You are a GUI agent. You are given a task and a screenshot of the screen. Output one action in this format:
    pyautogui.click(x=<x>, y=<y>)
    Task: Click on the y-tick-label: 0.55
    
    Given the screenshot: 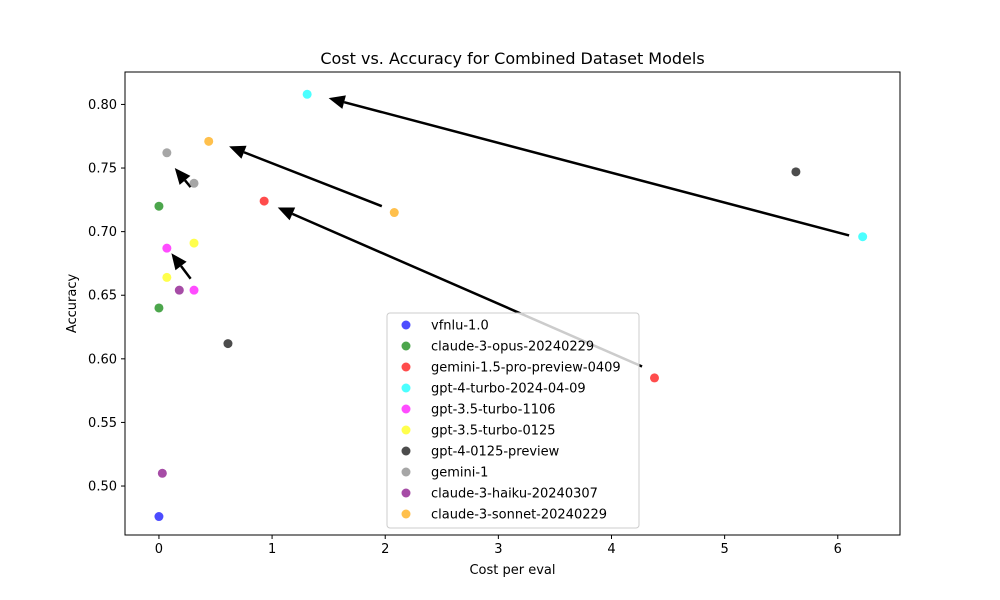 What is the action you would take?
    pyautogui.click(x=102, y=423)
    